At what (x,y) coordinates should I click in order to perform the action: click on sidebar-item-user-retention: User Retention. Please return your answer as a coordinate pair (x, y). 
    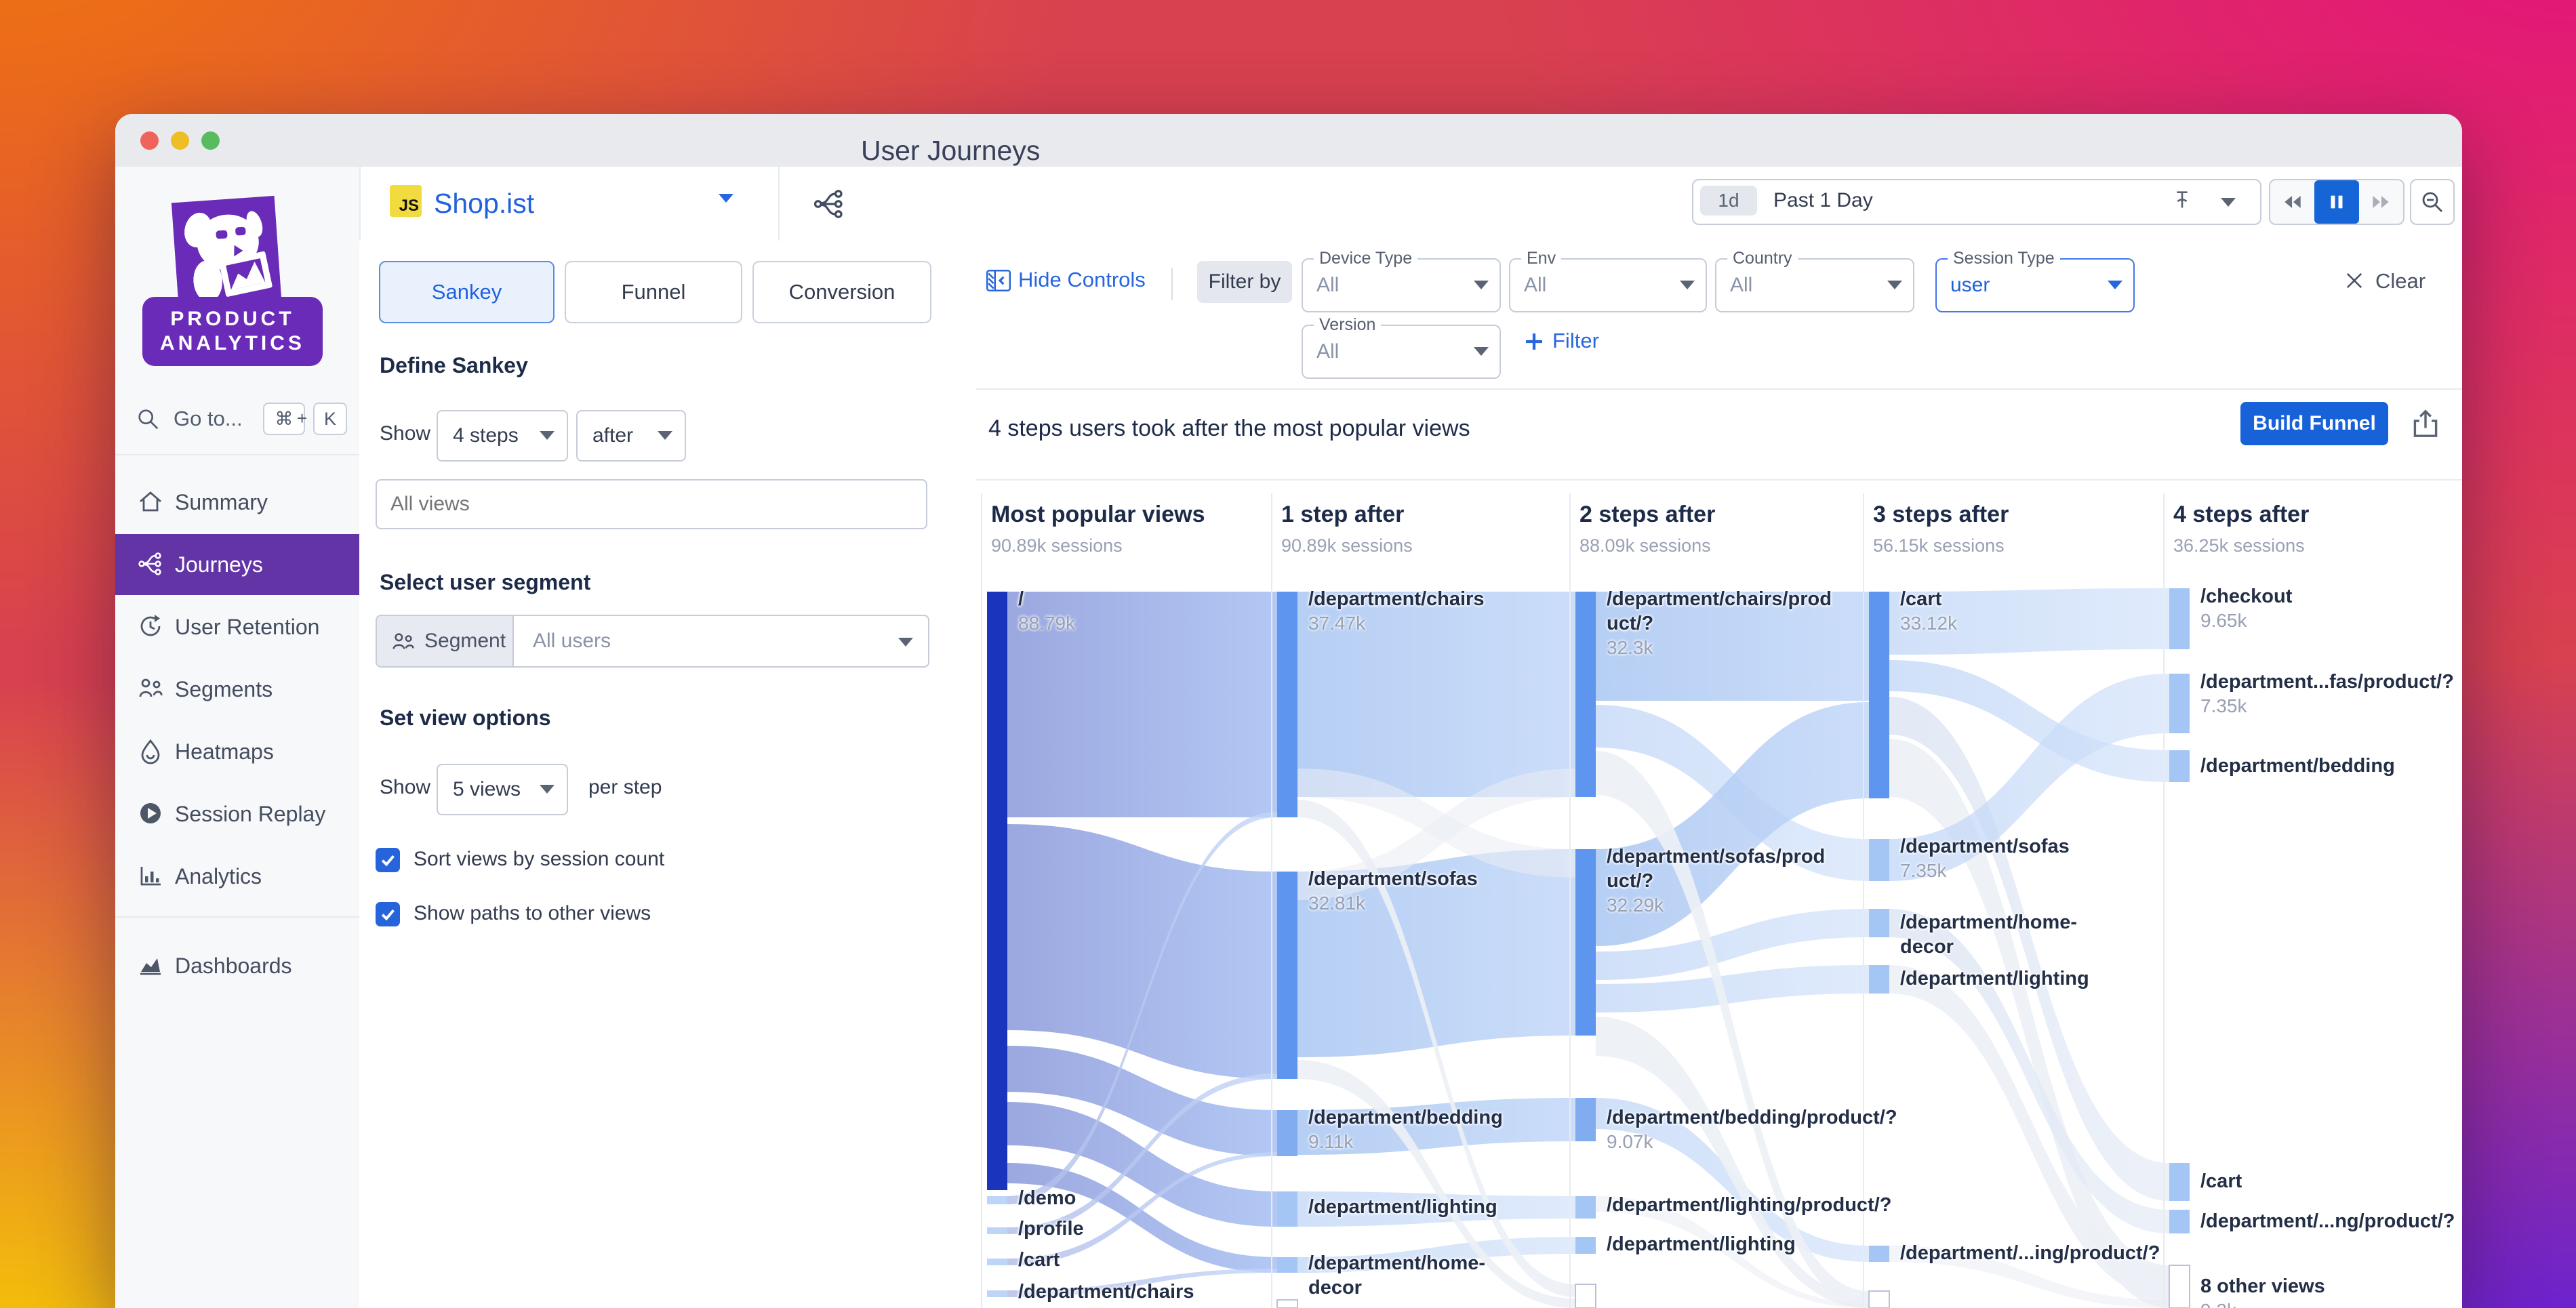
    Looking at the image, I should click on (236, 627).